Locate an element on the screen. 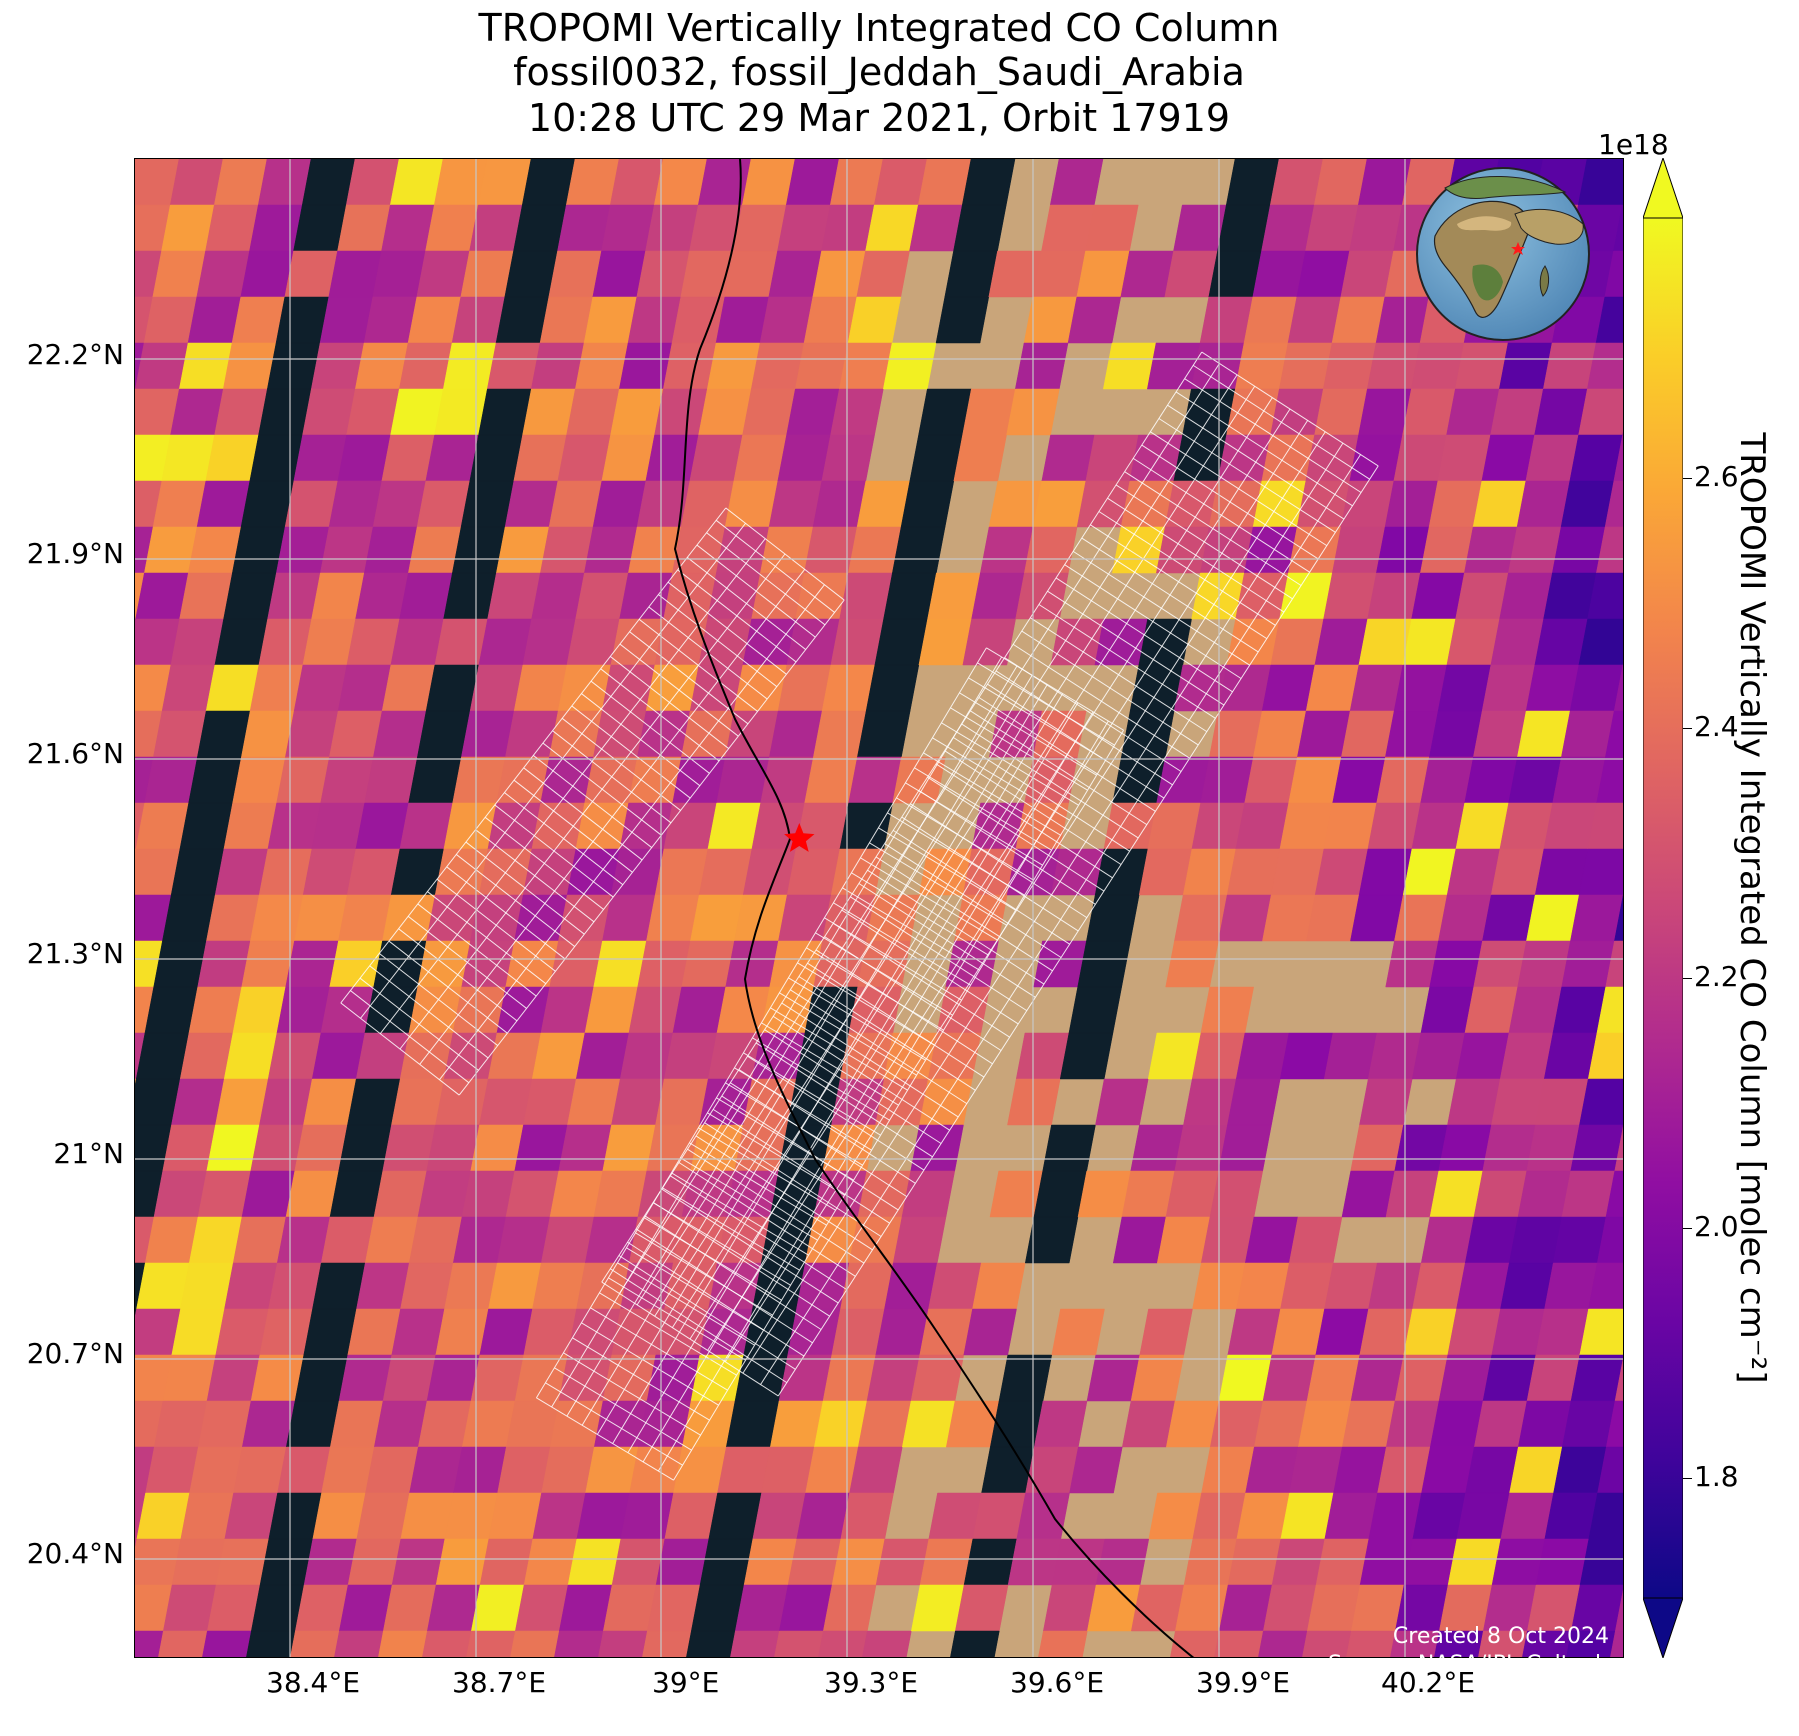  lat-tick-label: 21.6°N is located at coordinates (75, 753).